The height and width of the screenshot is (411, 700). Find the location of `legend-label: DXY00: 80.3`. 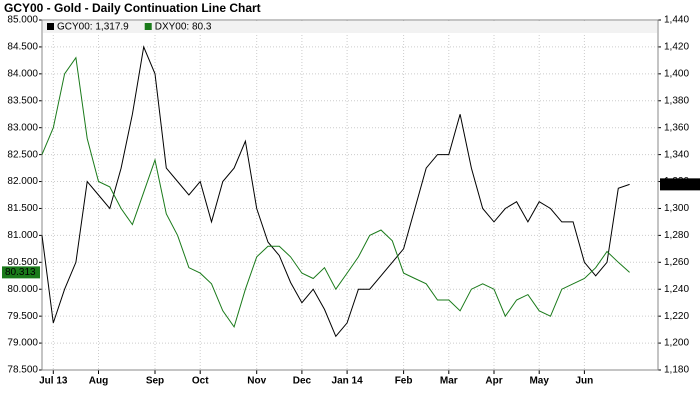

legend-label: DXY00: 80.3 is located at coordinates (183, 27).